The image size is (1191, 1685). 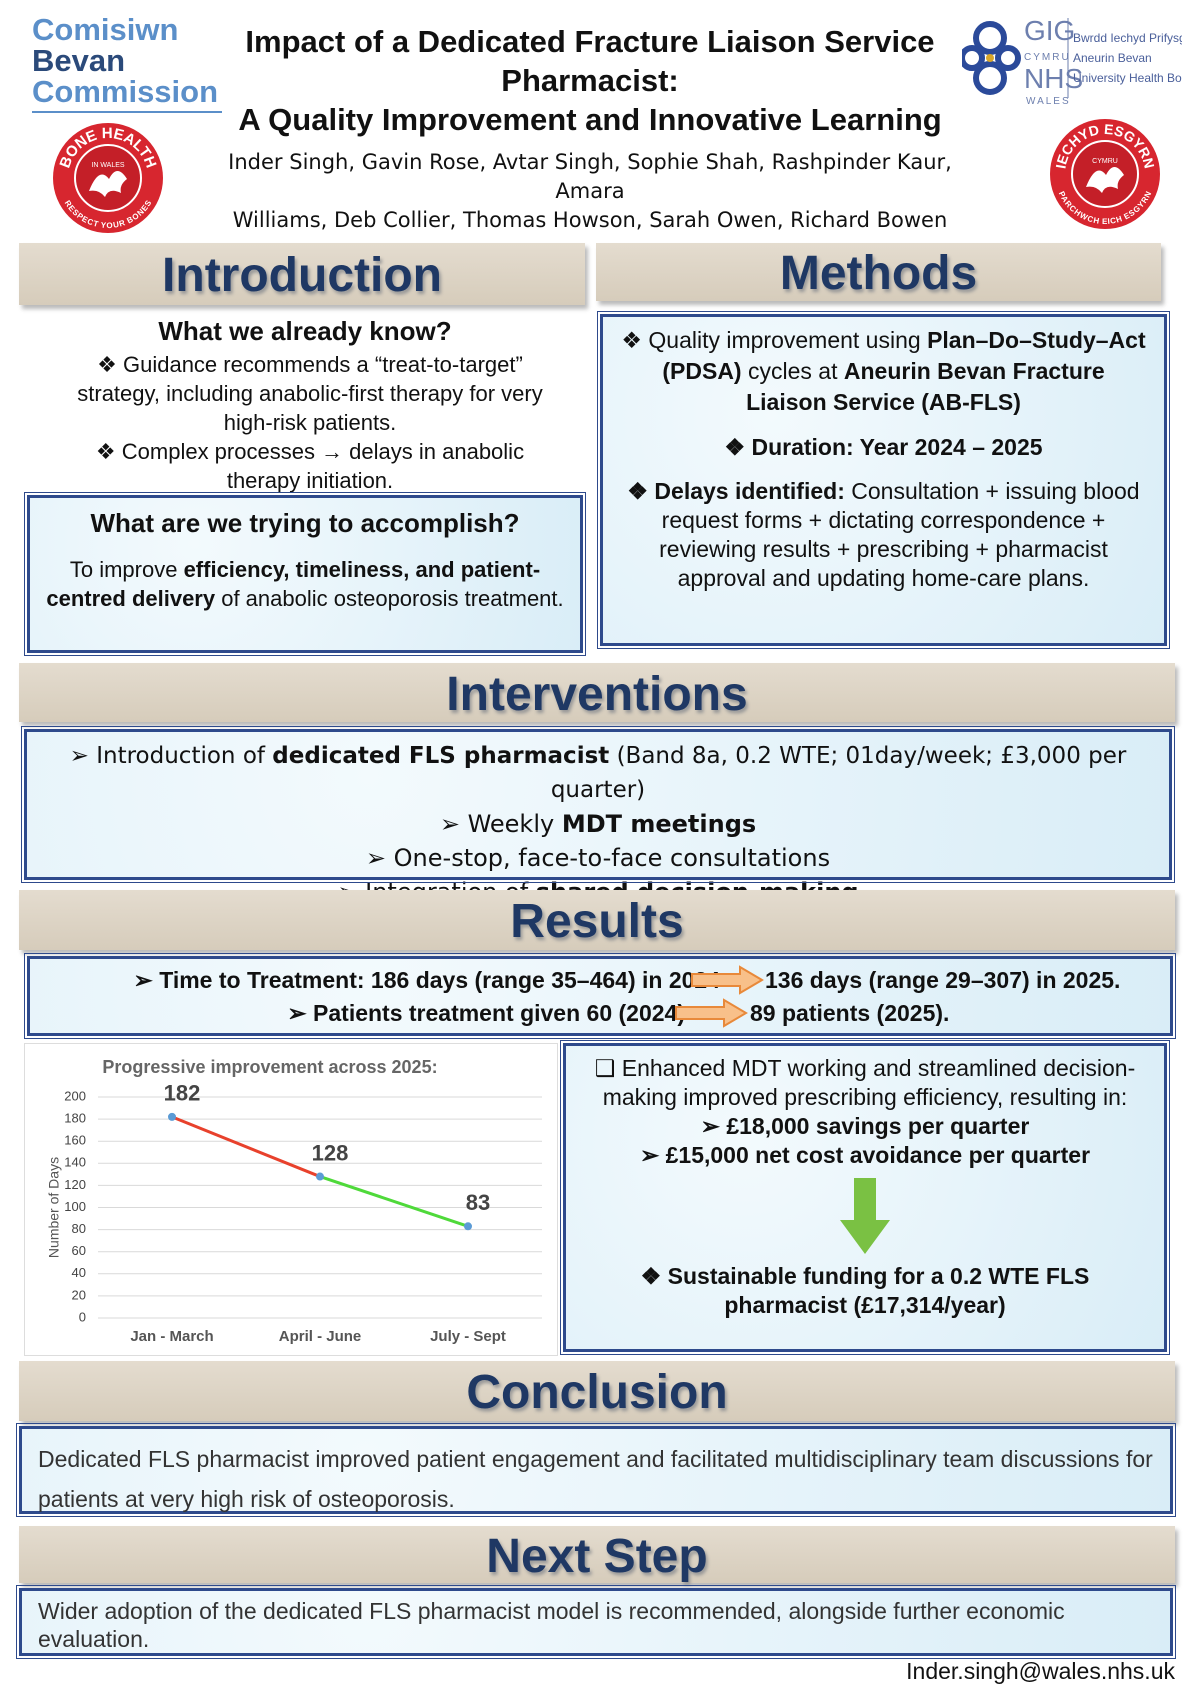 I want to click on iechyd-esgyrn-badge: IECHYD ESGYRN CYMRU PARCHWCH EICH ESGYRN, so click(x=1105, y=174).